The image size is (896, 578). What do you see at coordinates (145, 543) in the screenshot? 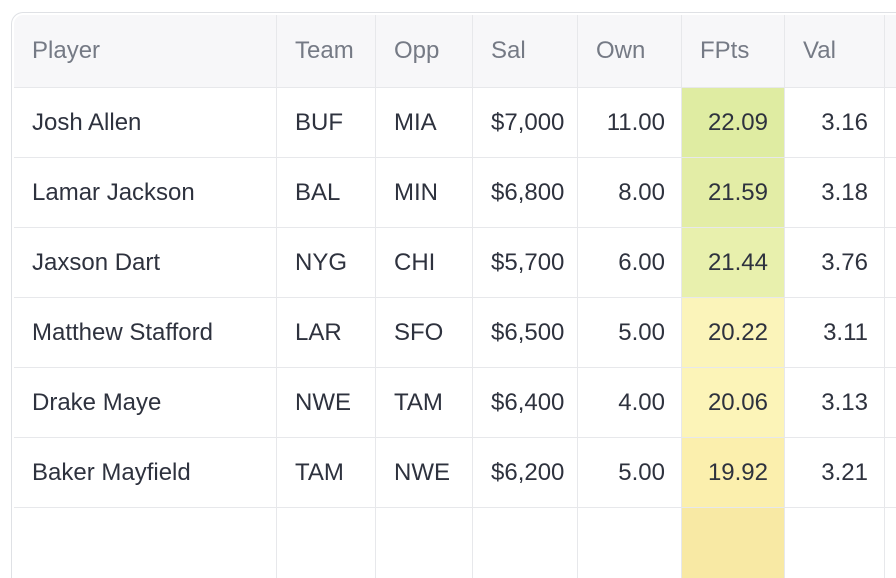
I see `cell-player` at bounding box center [145, 543].